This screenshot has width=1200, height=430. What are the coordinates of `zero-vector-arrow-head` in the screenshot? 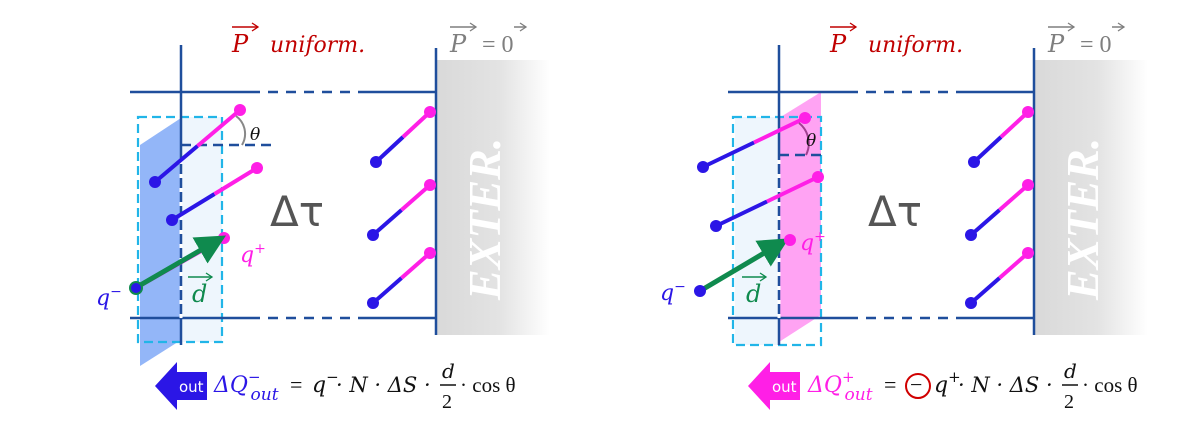 It's located at (523, 27).